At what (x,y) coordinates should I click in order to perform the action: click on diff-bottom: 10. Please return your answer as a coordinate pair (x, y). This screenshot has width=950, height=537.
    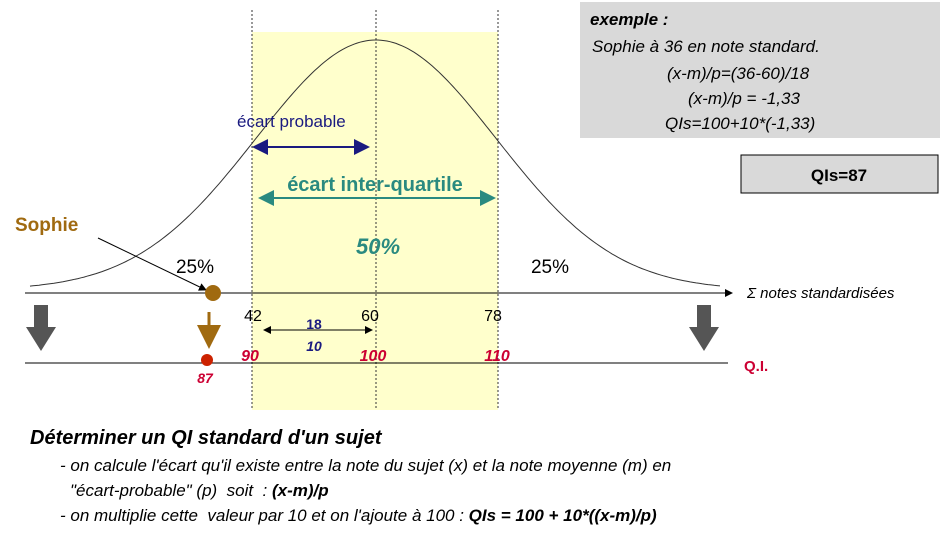
    Looking at the image, I should click on (314, 346).